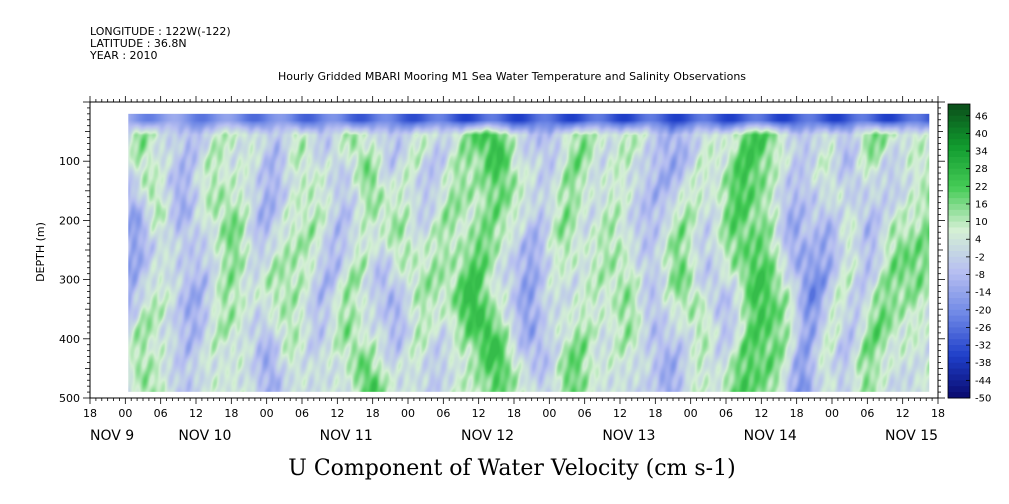  I want to click on y-tick-label: 100, so click(69, 161).